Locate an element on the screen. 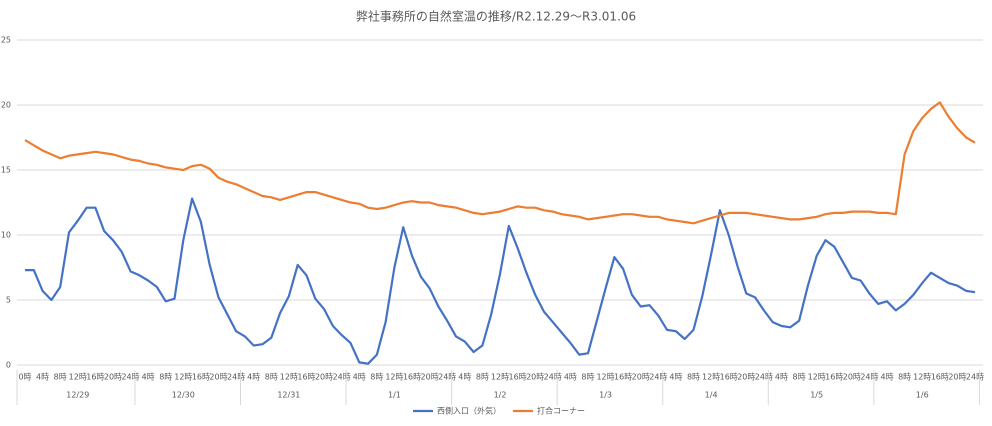  x-tick-label: 0時 is located at coordinates (24, 377).